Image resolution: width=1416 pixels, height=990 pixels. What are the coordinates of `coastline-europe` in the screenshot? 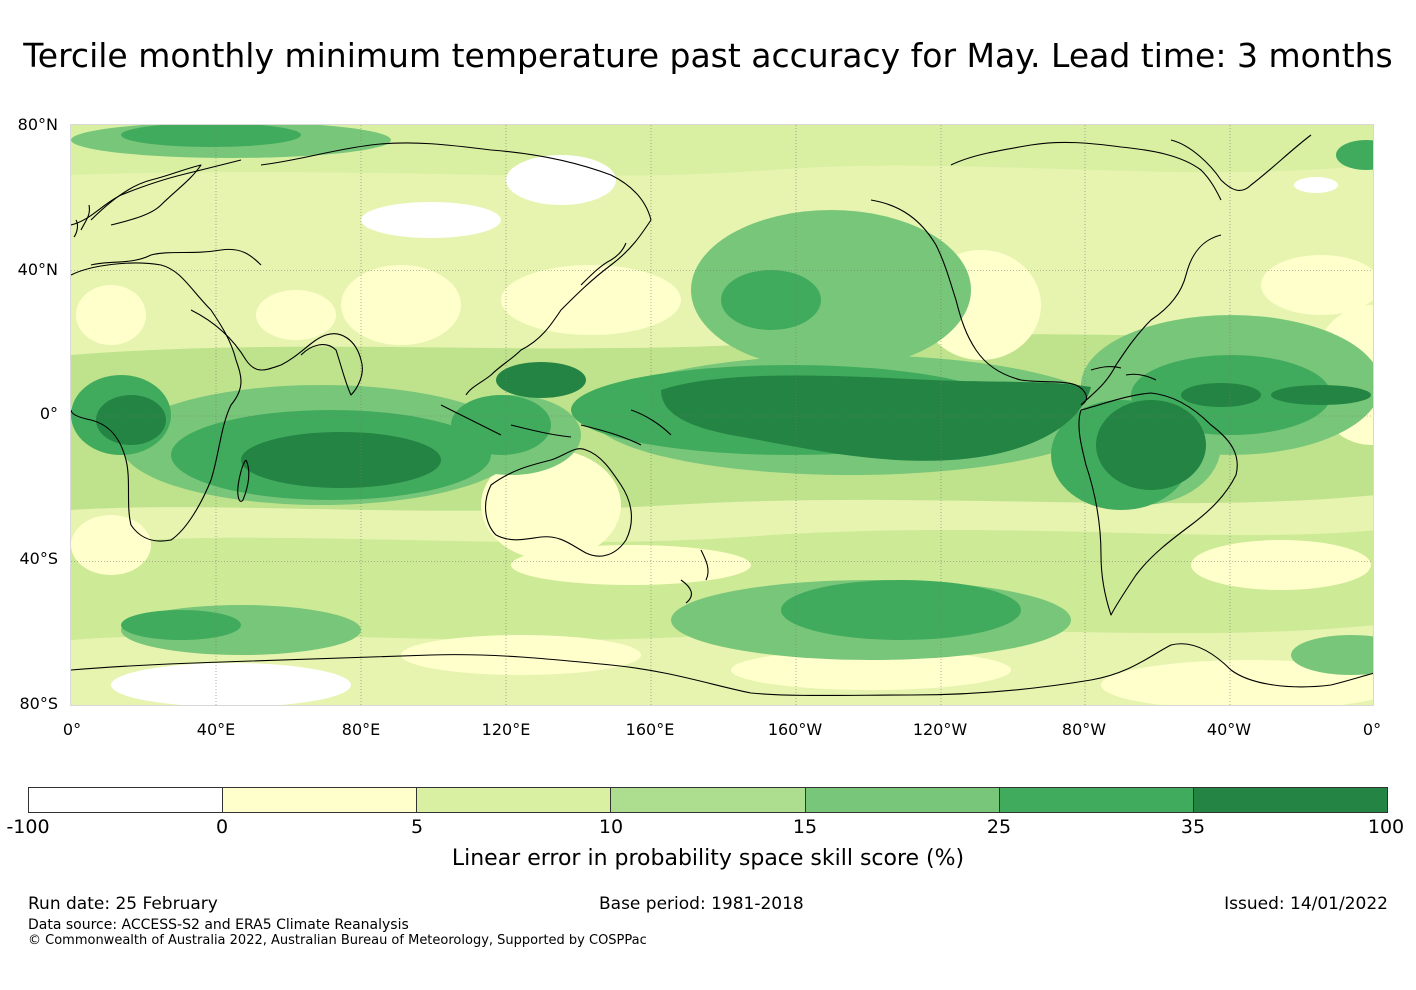 It's located at (166, 212).